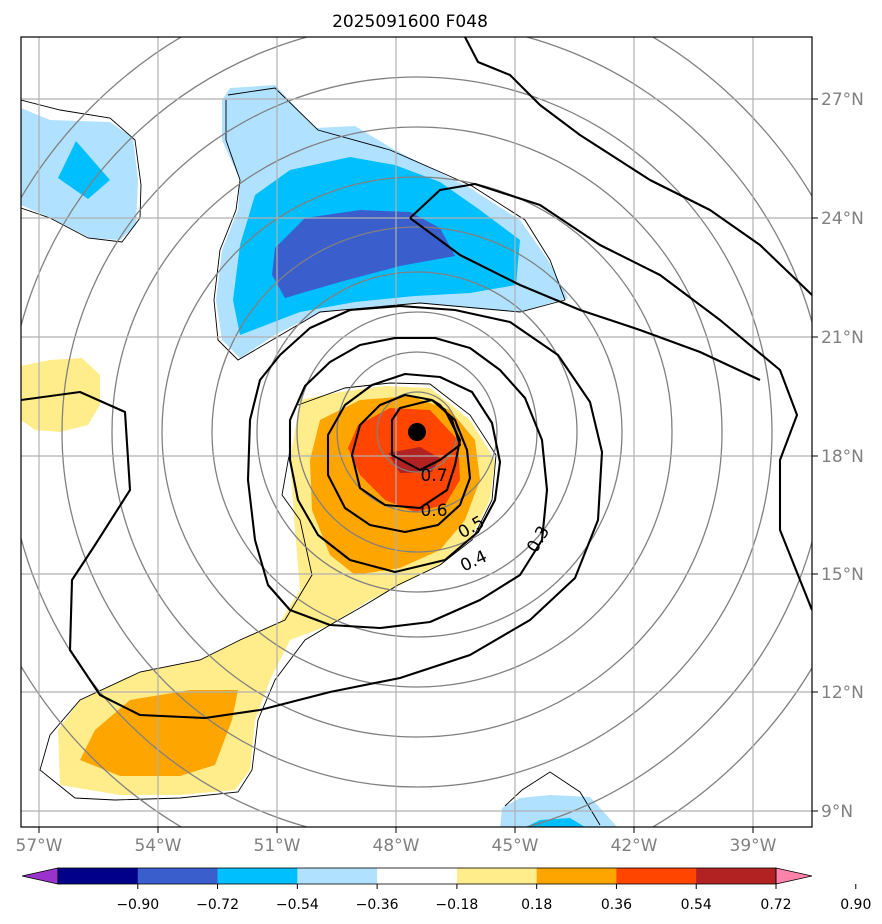 The width and height of the screenshot is (882, 924). What do you see at coordinates (842, 693) in the screenshot?
I see `lat-label: 12°N` at bounding box center [842, 693].